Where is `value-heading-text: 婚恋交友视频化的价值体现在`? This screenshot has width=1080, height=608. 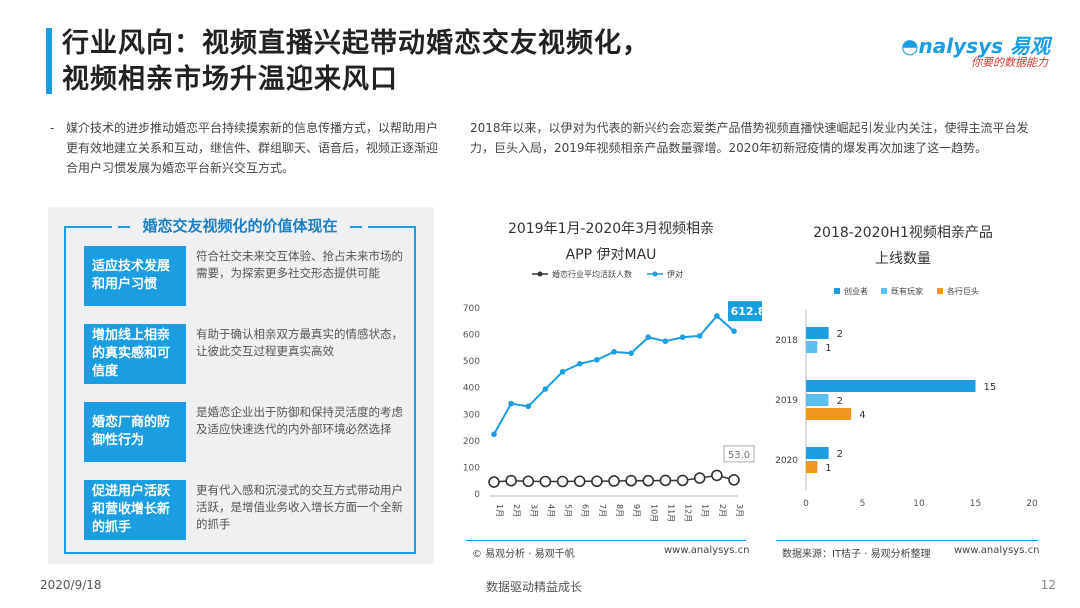
value-heading-text: 婚恋交友视频化的价值体现在 is located at coordinates (240, 226).